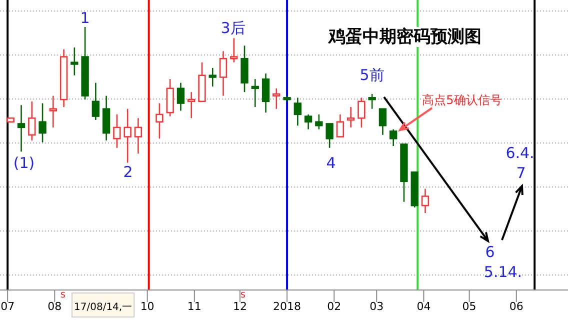 The width and height of the screenshot is (568, 321). I want to click on x-tick-label: 03, so click(377, 306).